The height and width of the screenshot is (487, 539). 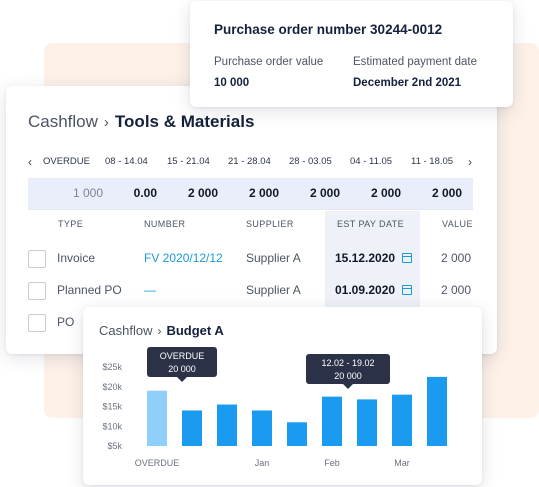 I want to click on divider, so click(x=250, y=209).